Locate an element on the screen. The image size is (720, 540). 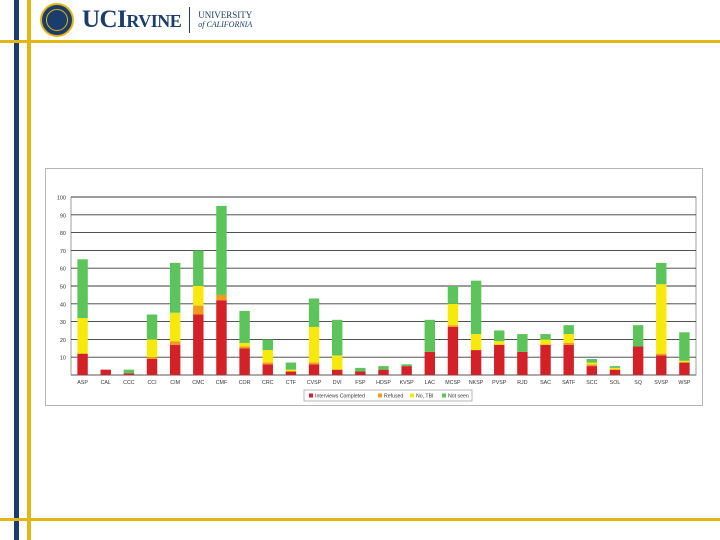
legend-label: Not seen is located at coordinates (458, 397).